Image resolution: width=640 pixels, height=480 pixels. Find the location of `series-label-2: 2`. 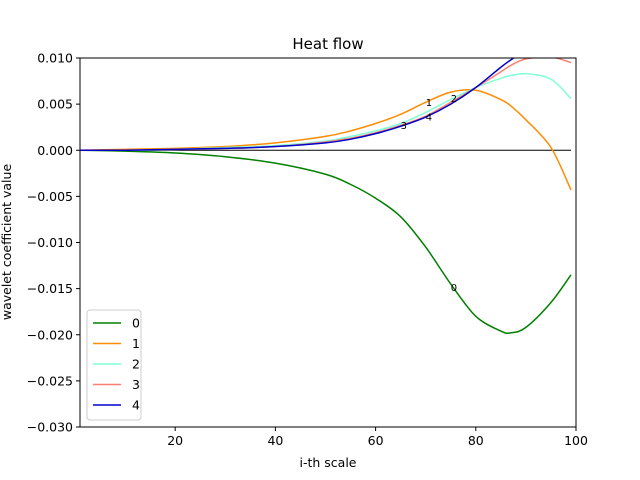

series-label-2: 2 is located at coordinates (454, 99).